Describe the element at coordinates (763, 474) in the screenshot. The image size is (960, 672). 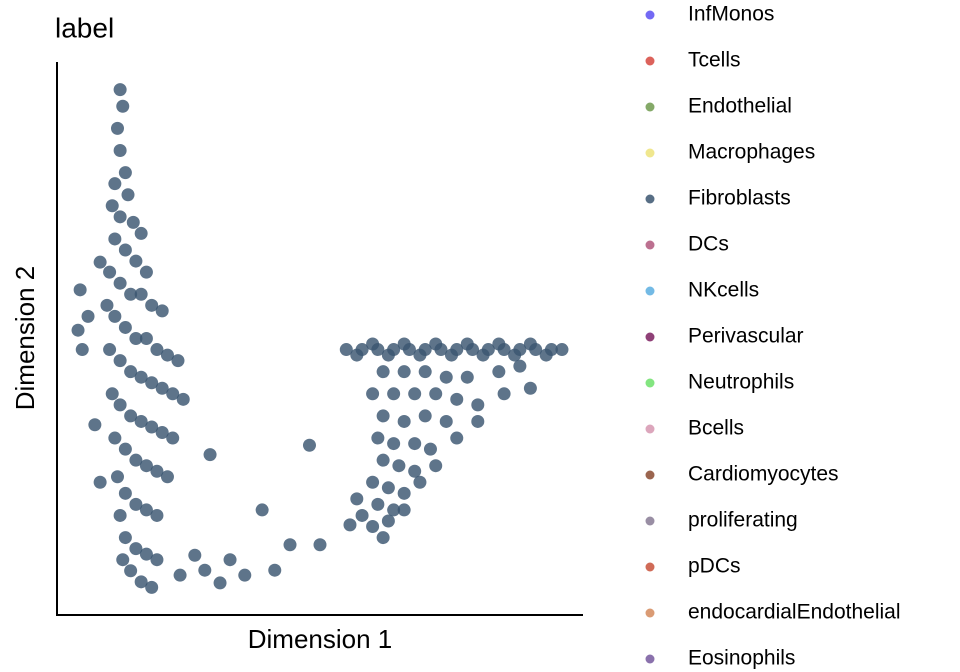
I see `legend-label: Cardiomyocytes` at that location.